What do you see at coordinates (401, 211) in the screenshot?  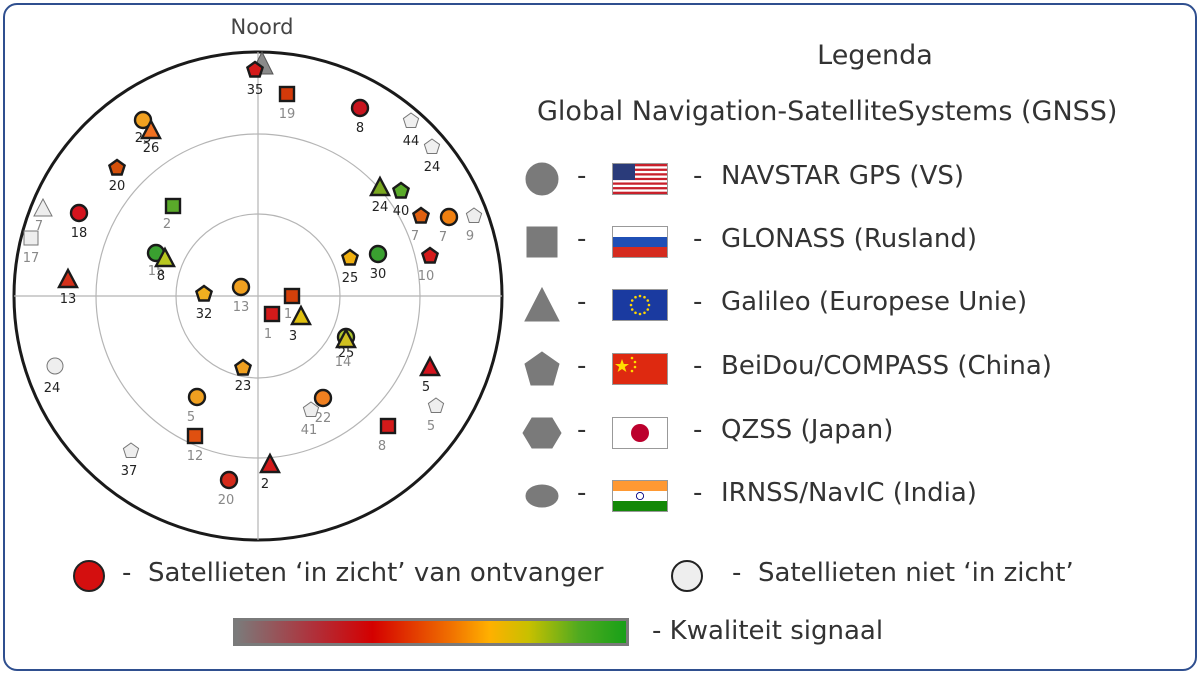 I see `satellite-number-label: 40` at bounding box center [401, 211].